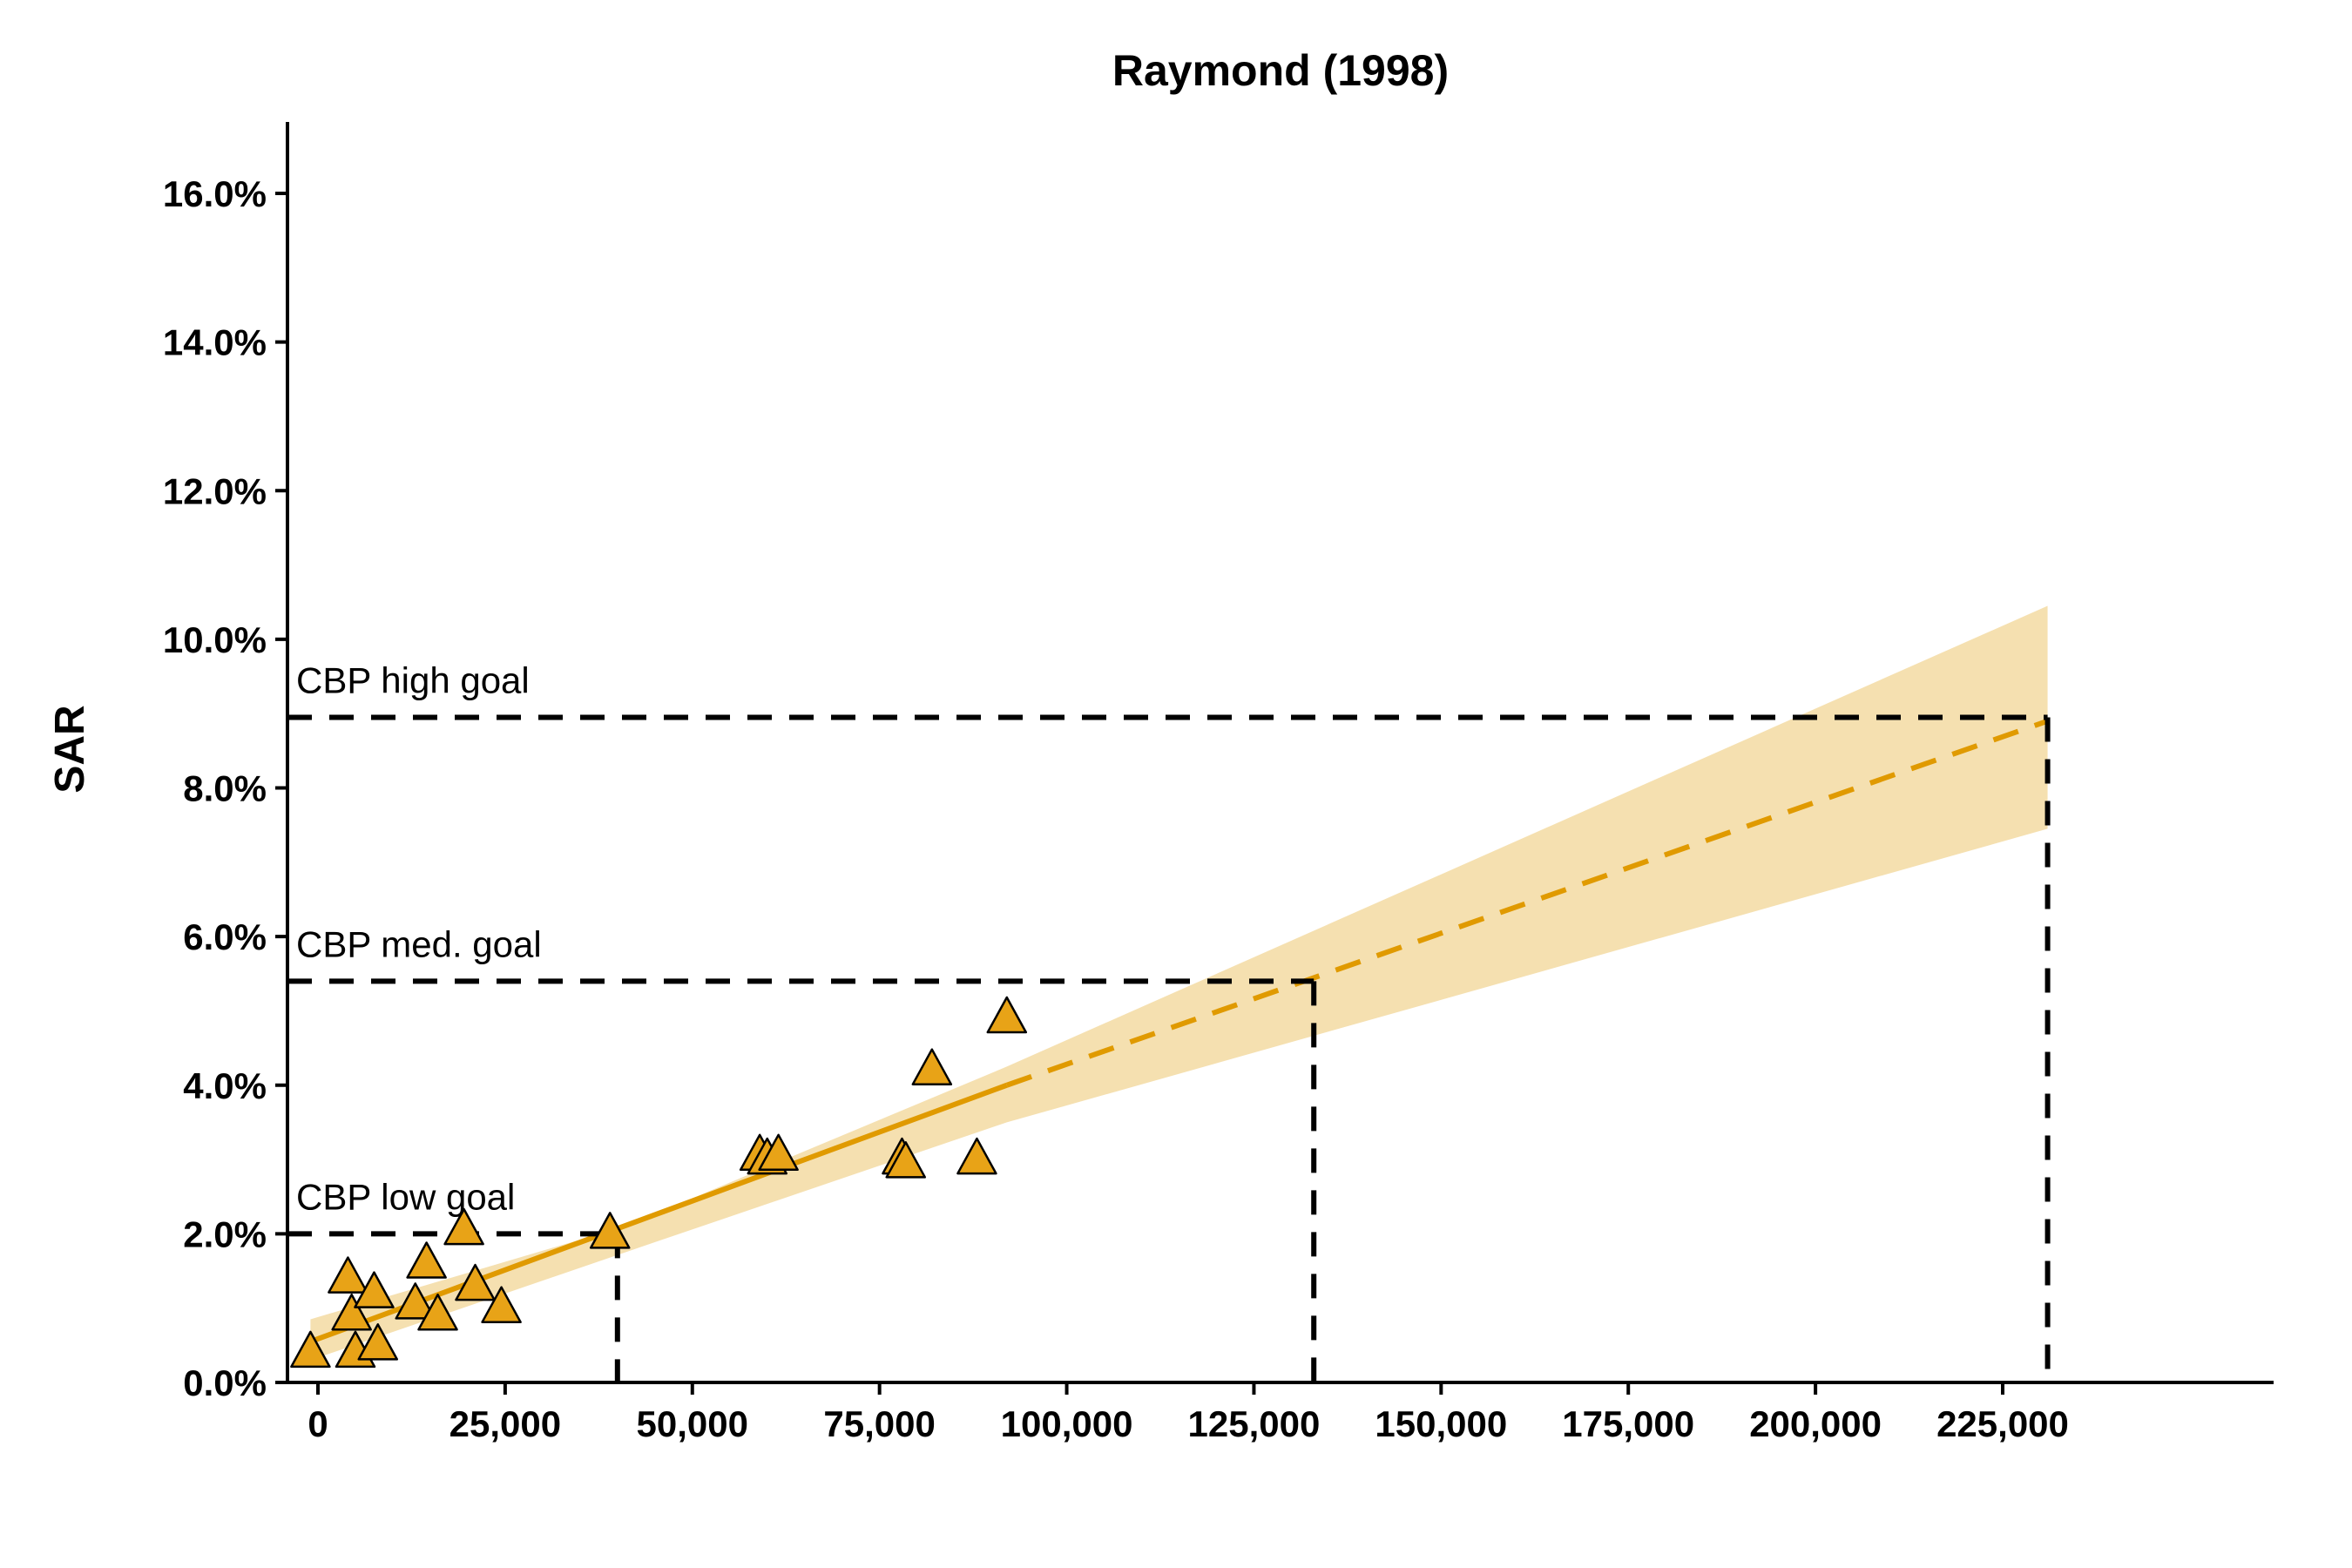  What do you see at coordinates (215, 193) in the screenshot?
I see `y-tick-label: 16.0%` at bounding box center [215, 193].